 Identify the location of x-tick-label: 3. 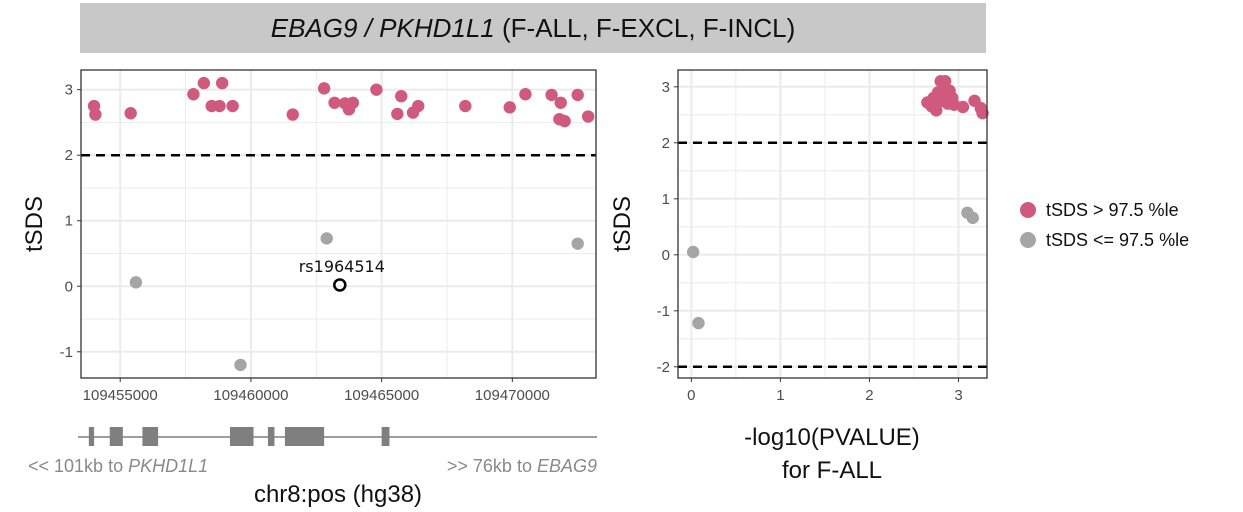
(958, 395).